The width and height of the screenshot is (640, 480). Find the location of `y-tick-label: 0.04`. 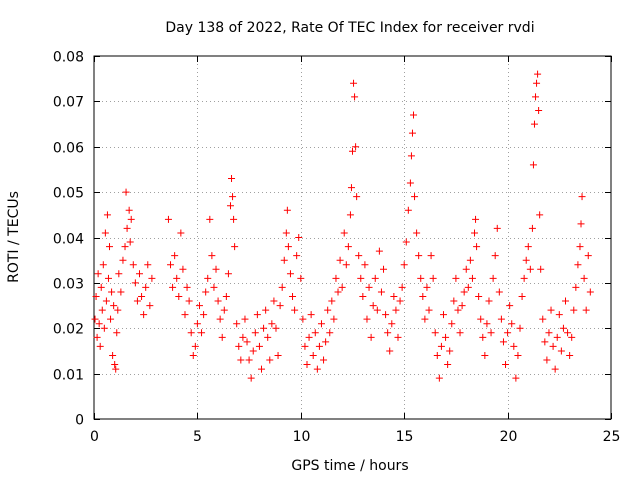

y-tick-label: 0.04 is located at coordinates (68, 240).